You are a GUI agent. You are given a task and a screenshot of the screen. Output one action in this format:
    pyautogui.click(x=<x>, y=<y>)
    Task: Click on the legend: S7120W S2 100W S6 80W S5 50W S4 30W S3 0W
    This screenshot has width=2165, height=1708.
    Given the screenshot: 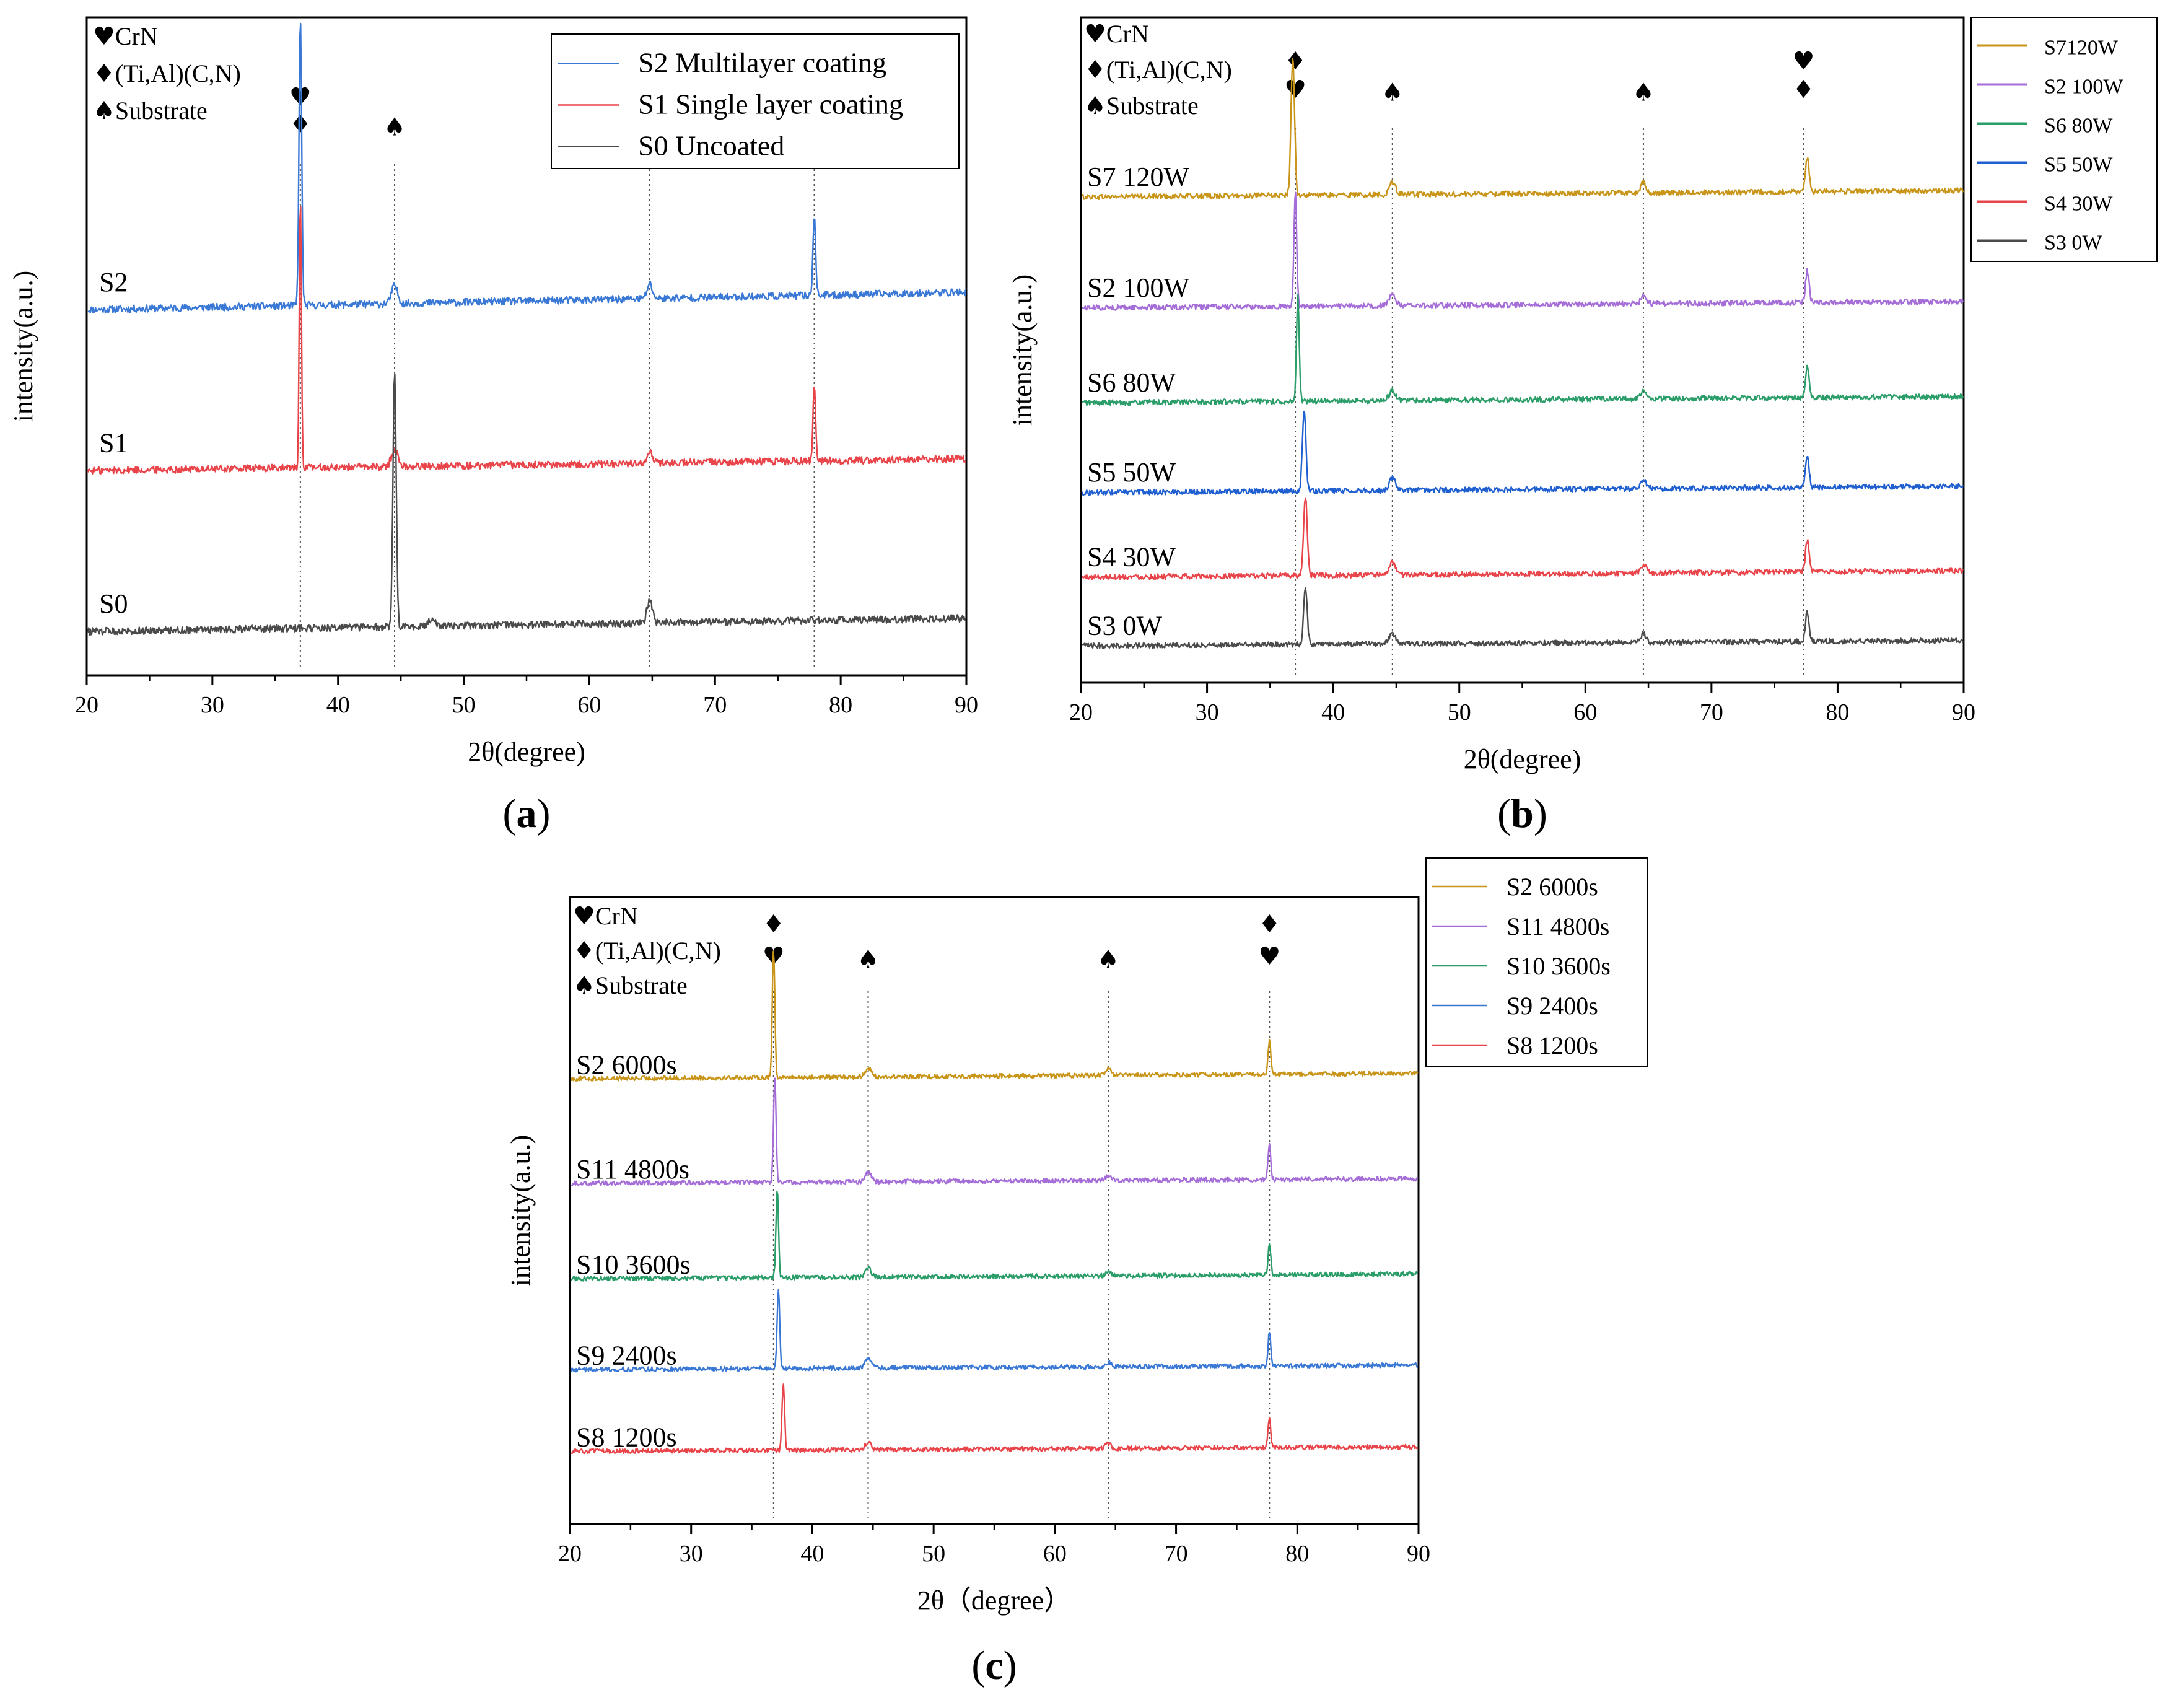 What is the action you would take?
    pyautogui.click(x=2064, y=139)
    